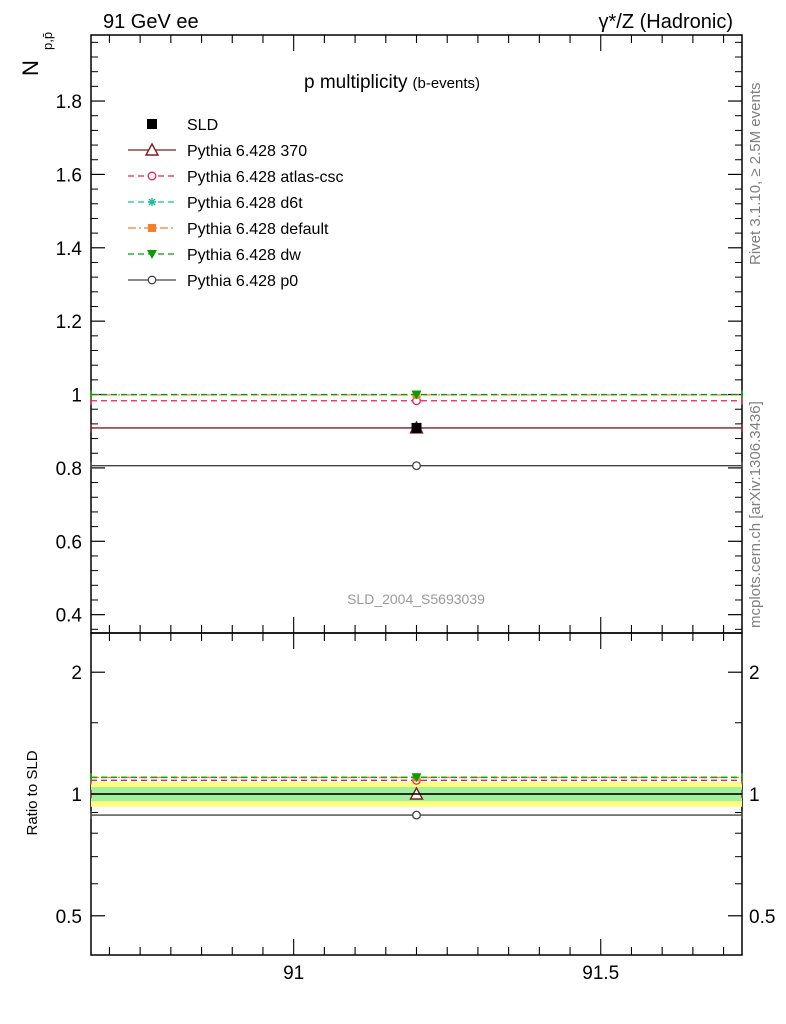  What do you see at coordinates (247, 151) in the screenshot?
I see `legend-label: Pythia 6.428 370` at bounding box center [247, 151].